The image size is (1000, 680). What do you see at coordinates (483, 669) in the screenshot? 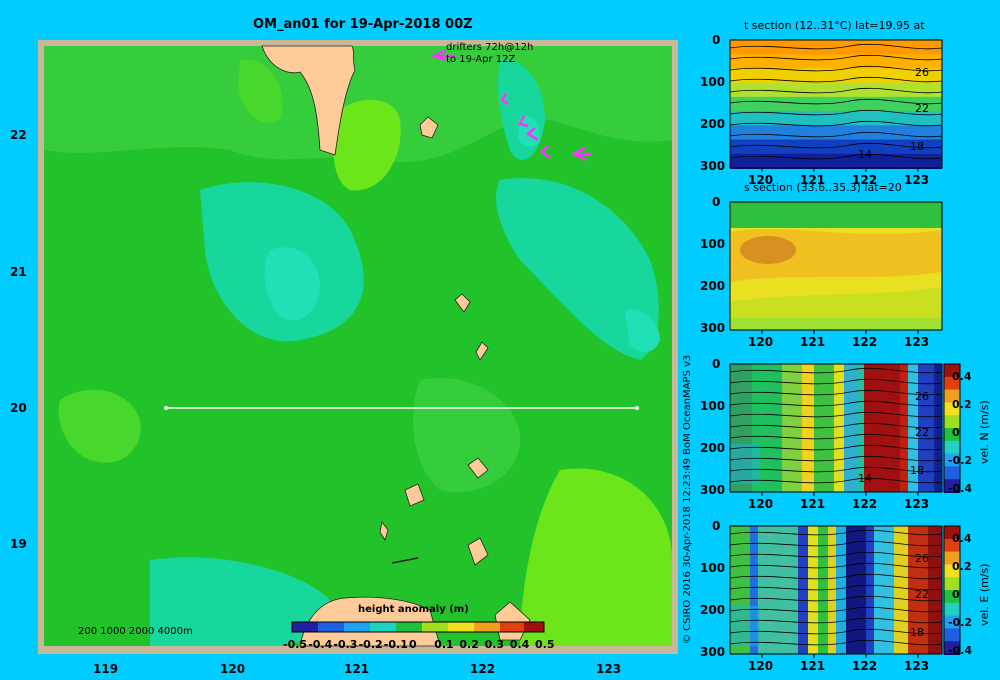
I see `map-x-tick-label: 122` at bounding box center [483, 669].